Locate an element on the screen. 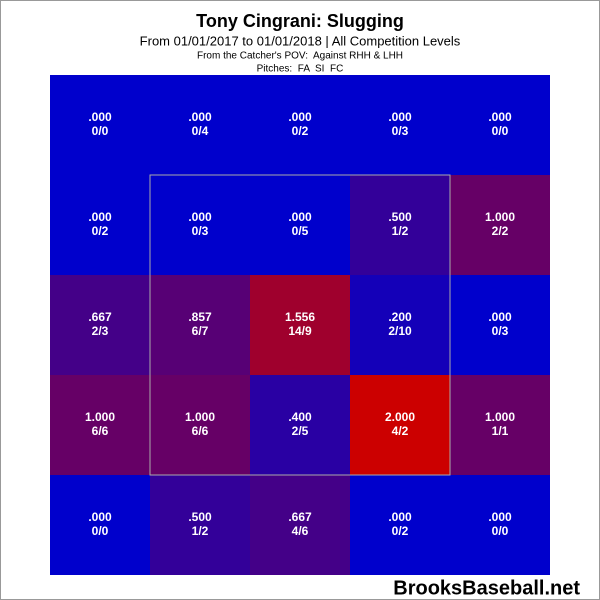  count-label: 1/1 is located at coordinates (500, 431).